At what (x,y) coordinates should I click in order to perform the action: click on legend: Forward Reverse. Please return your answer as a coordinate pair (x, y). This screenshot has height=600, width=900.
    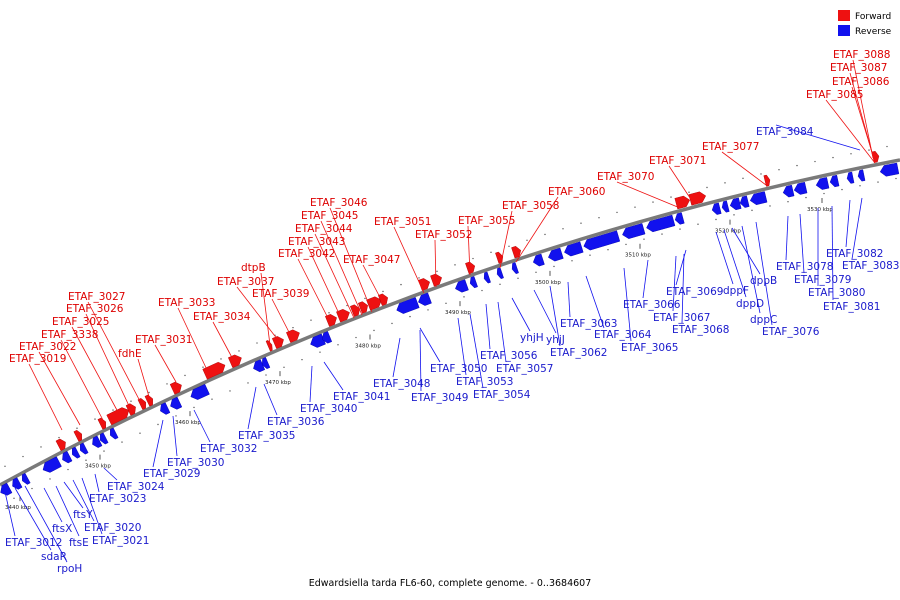
    Looking at the image, I should click on (865, 23).